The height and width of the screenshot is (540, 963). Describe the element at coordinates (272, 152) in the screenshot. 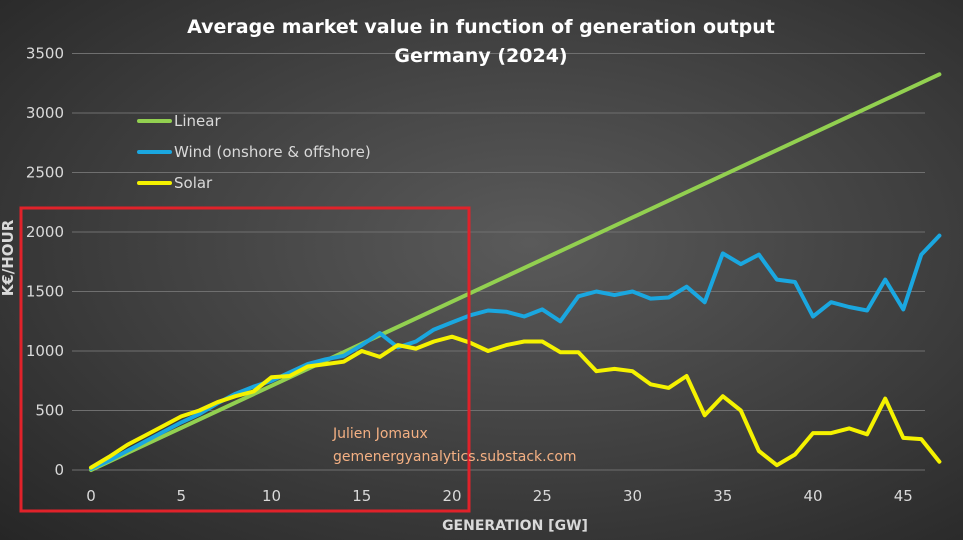

I see `legend-label: Wind (onshore & offshore)` at that location.